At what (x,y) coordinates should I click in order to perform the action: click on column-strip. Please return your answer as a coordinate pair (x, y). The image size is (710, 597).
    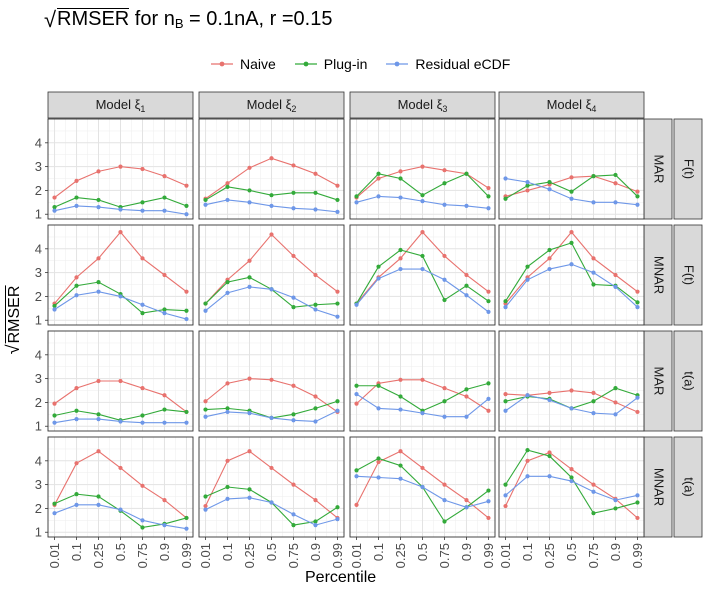
    Looking at the image, I should click on (422, 105).